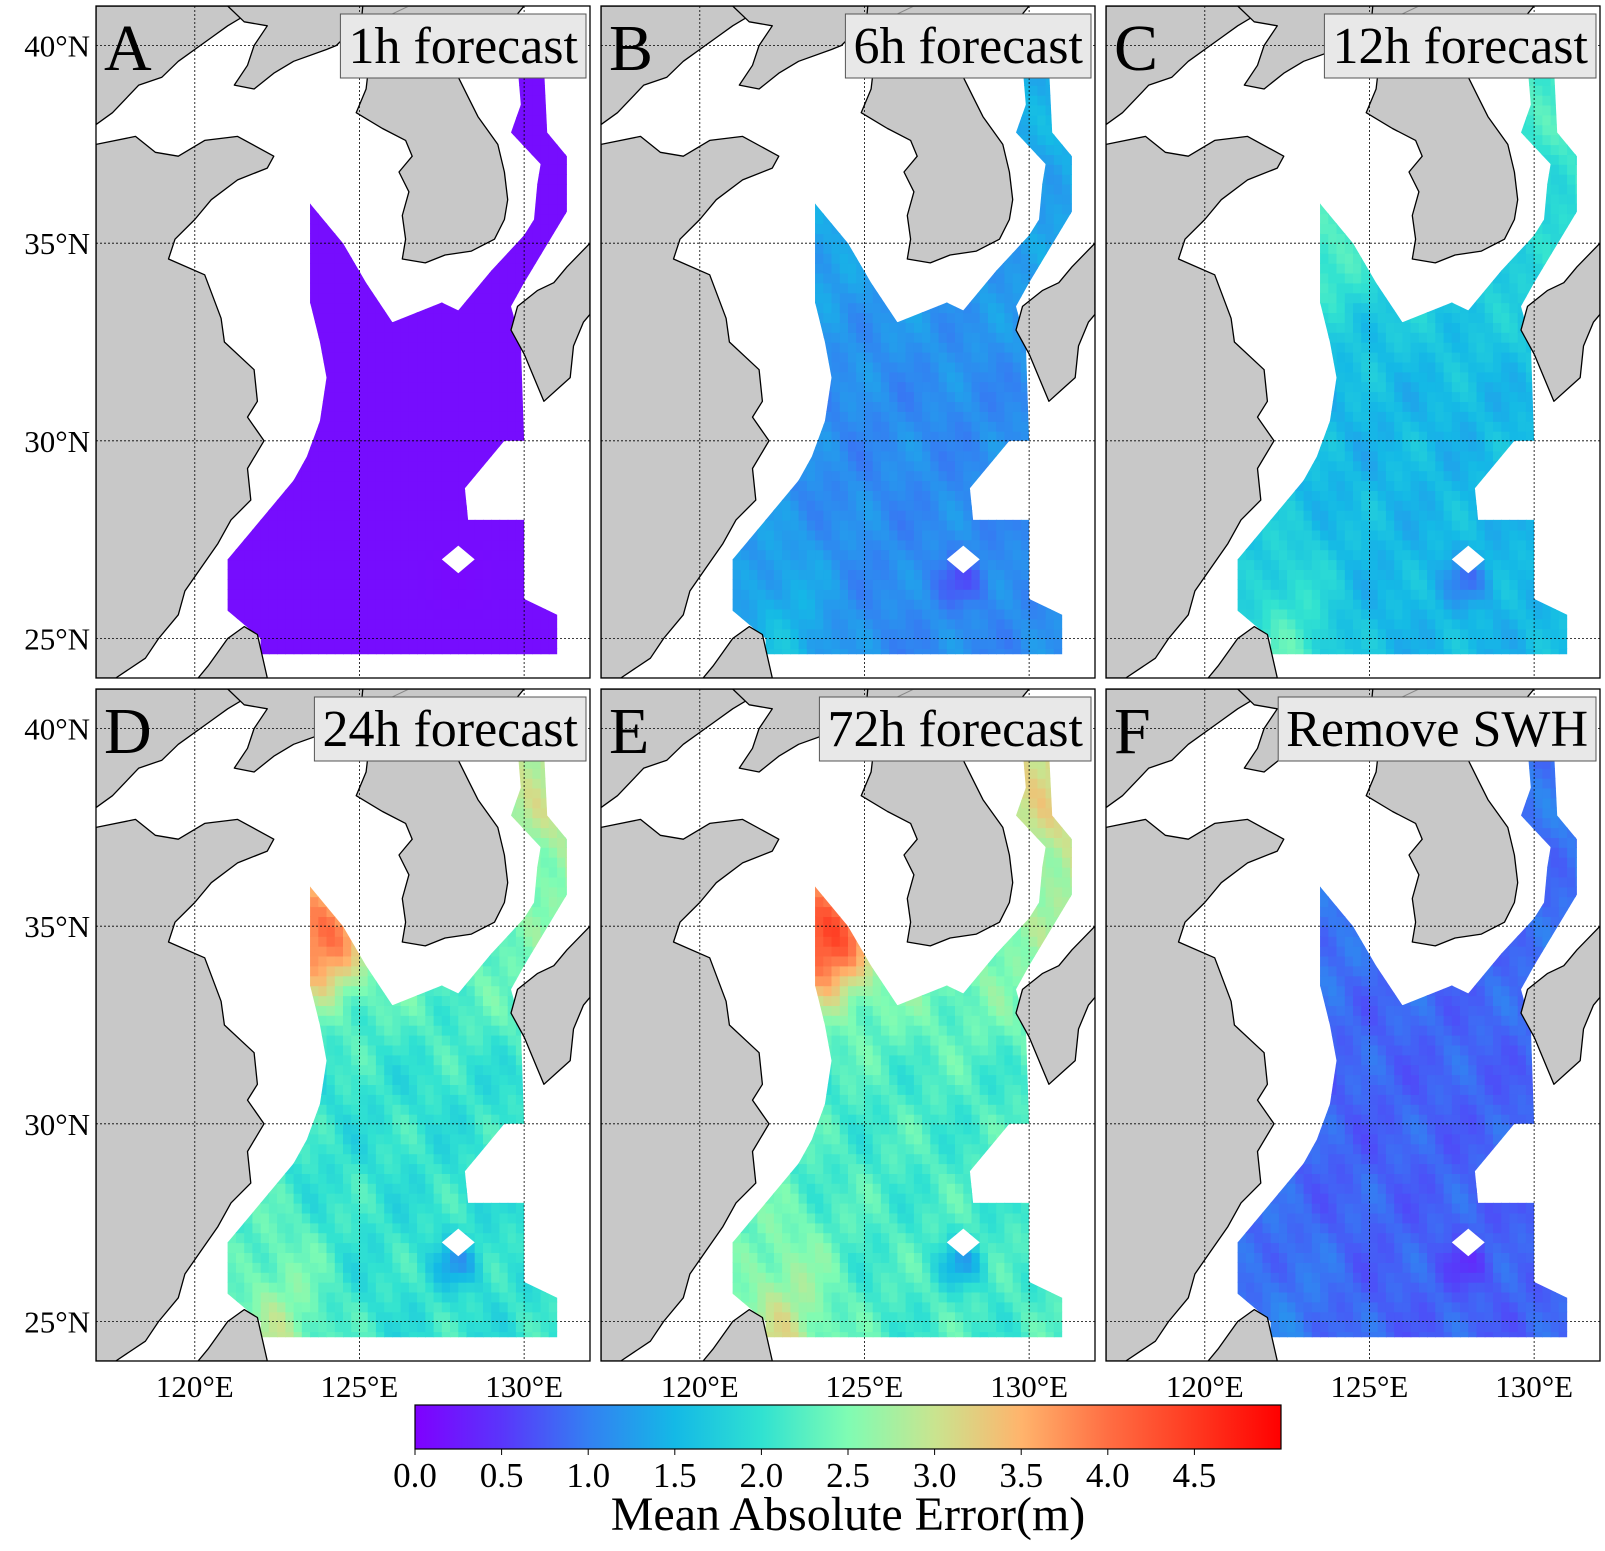  I want to click on panel-label: Remove SWH, so click(1437, 729).